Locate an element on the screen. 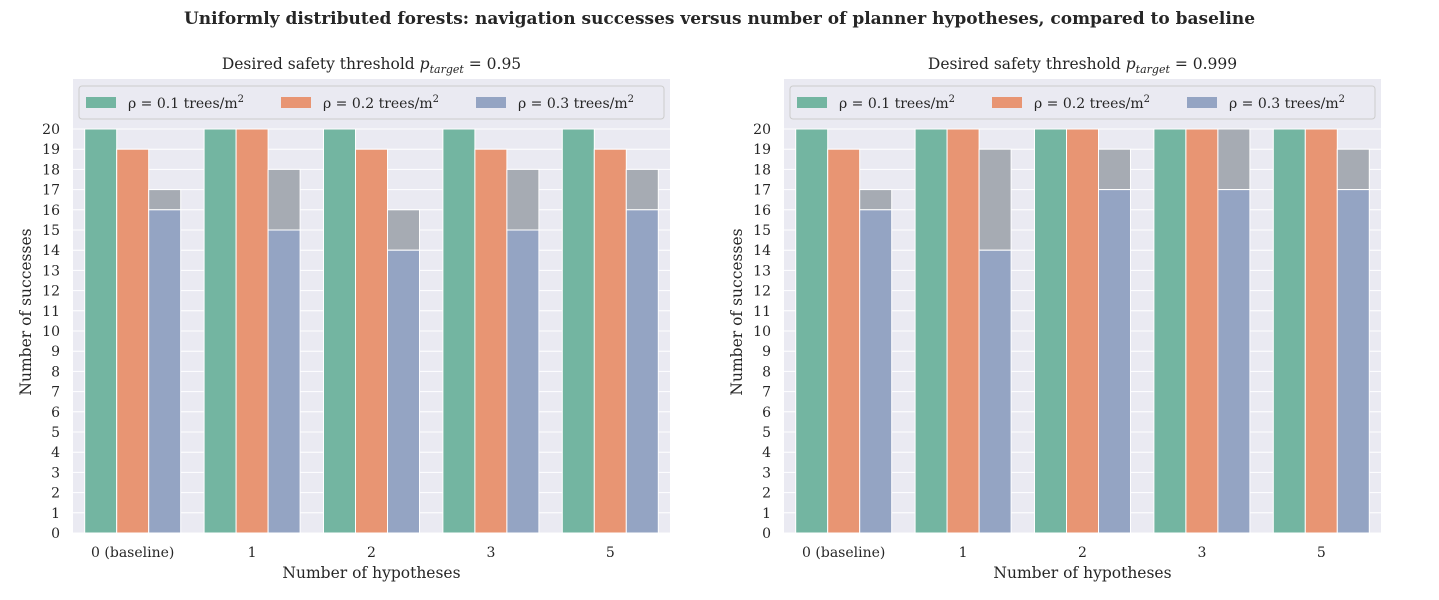 Image resolution: width=1439 pixels, height=600 pixels. y-tick-label: 16 is located at coordinates (51, 211).